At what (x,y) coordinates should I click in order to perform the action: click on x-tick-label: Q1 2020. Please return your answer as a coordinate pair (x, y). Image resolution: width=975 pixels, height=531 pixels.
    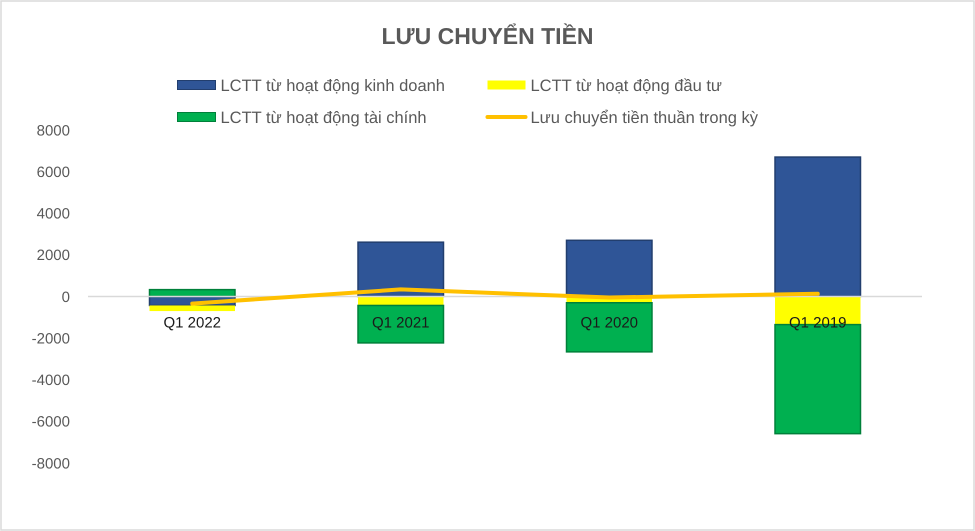
    Looking at the image, I should click on (609, 323).